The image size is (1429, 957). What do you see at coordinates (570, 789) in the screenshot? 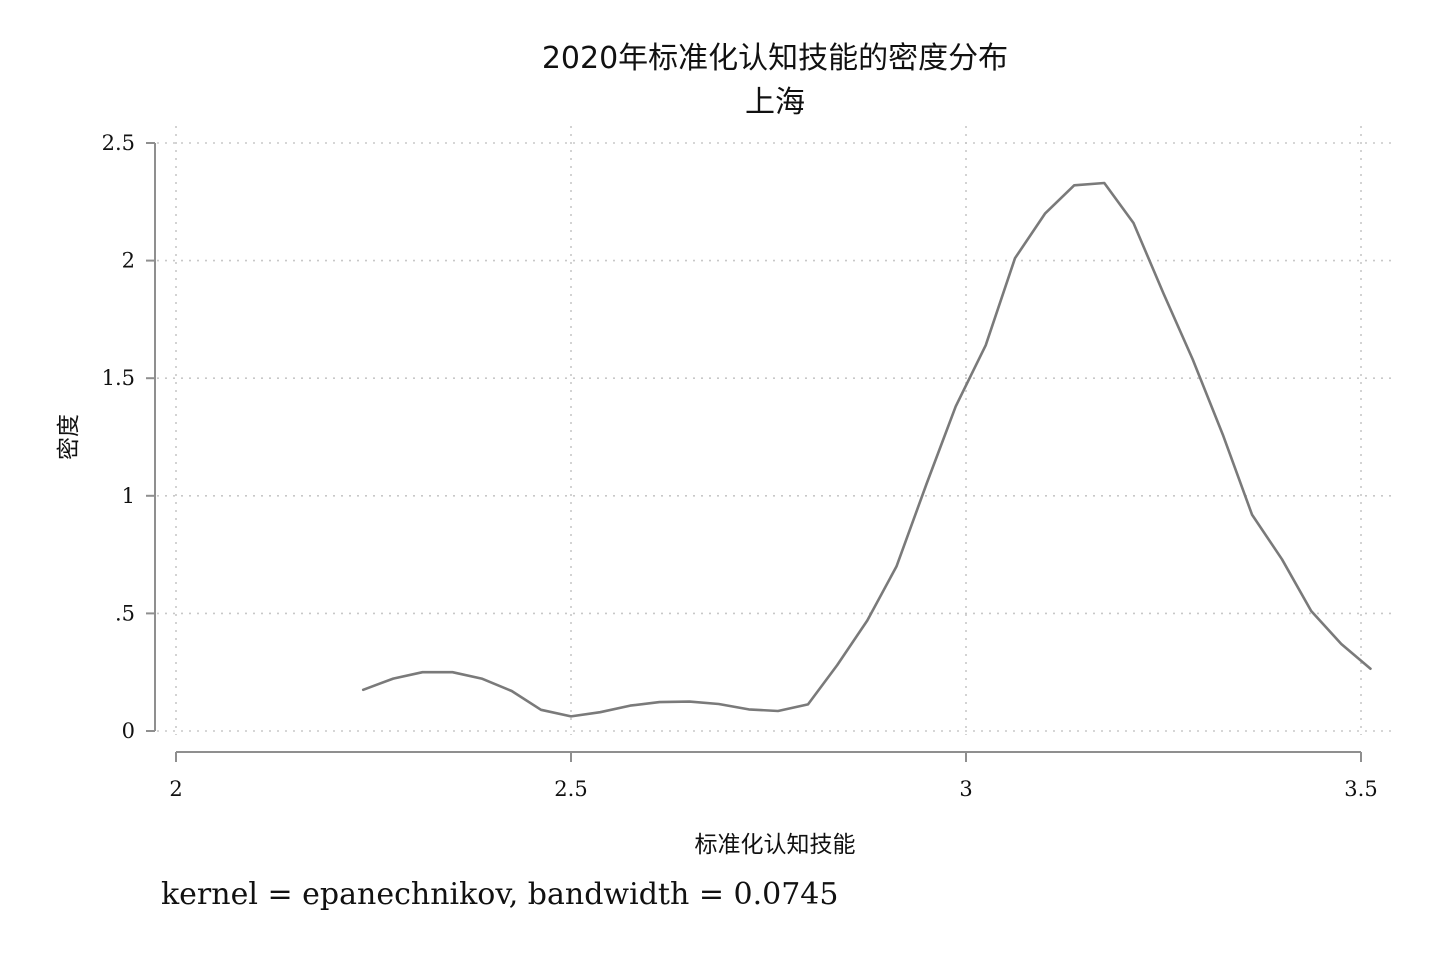
I see `x-tick-label: 2.5` at bounding box center [570, 789].